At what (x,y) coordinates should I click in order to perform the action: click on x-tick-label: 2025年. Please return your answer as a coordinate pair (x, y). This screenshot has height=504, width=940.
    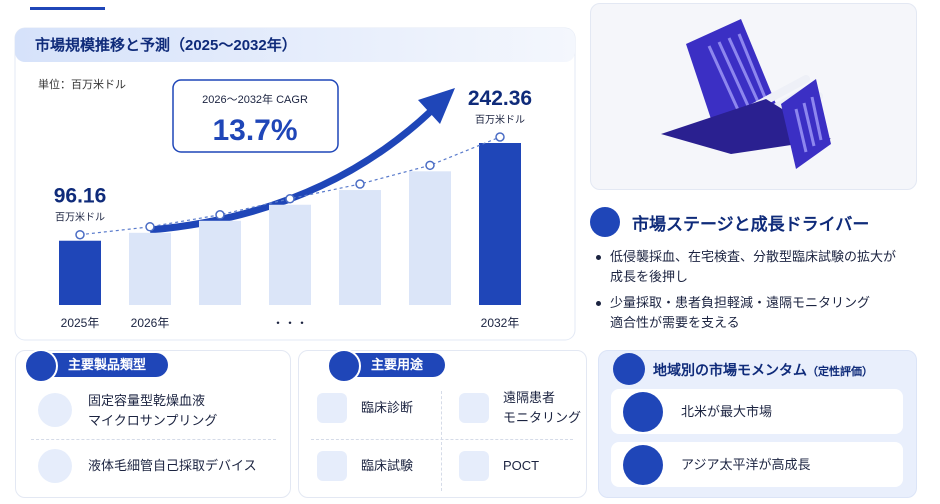
    Looking at the image, I should click on (80, 323).